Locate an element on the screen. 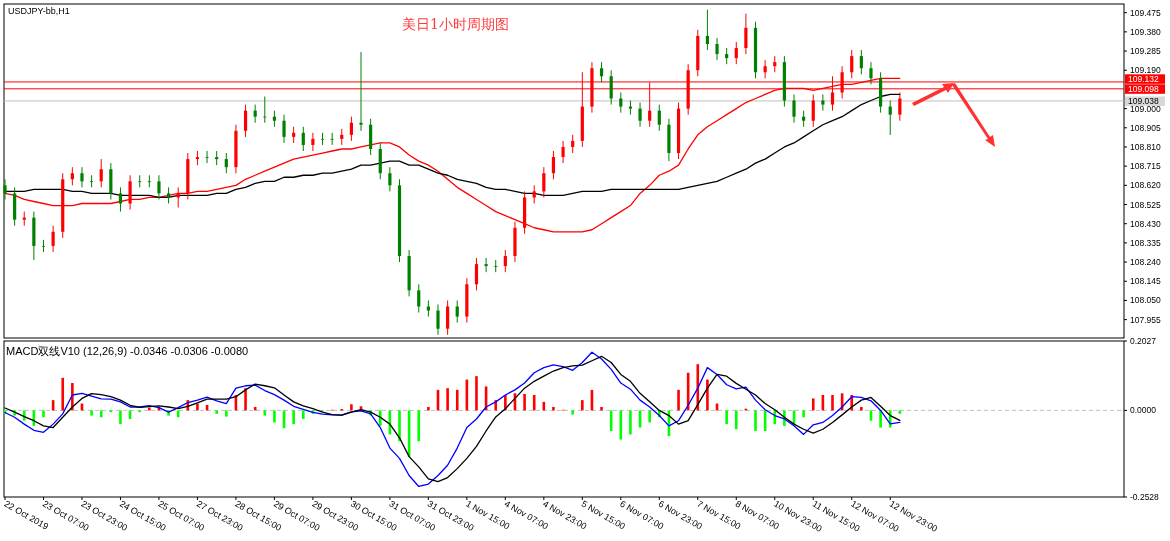 This screenshot has width=1170, height=541. y-tick-label: 109.475 is located at coordinates (1145, 12).